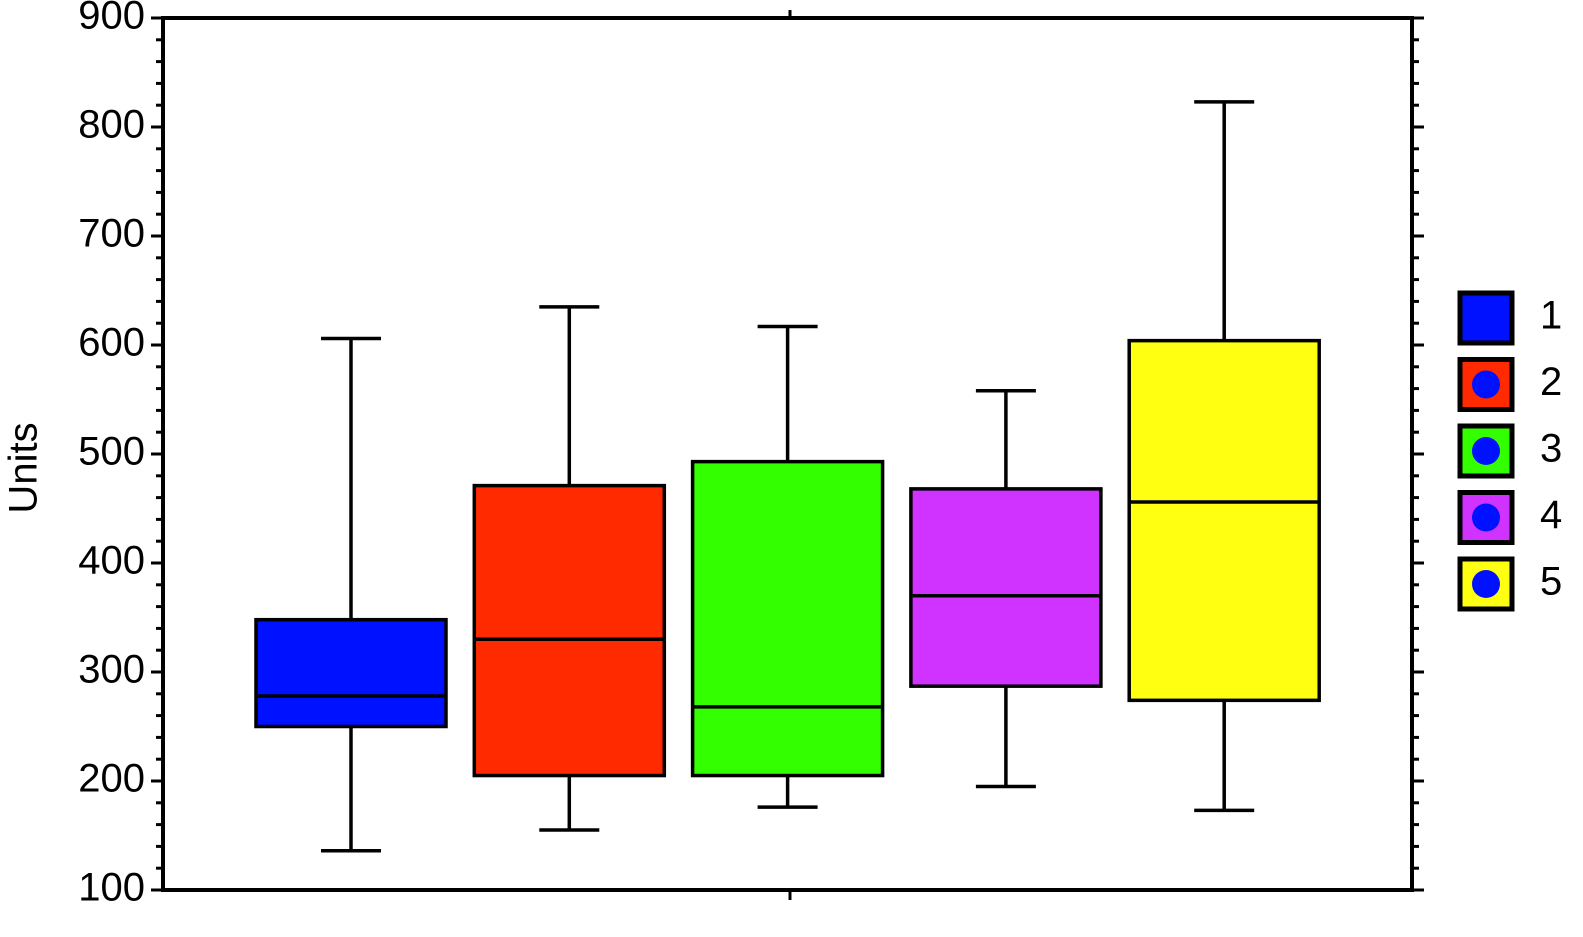 This screenshot has height=937, width=1583. Describe the element at coordinates (111, 343) in the screenshot. I see `y-tick-label: 600` at that location.